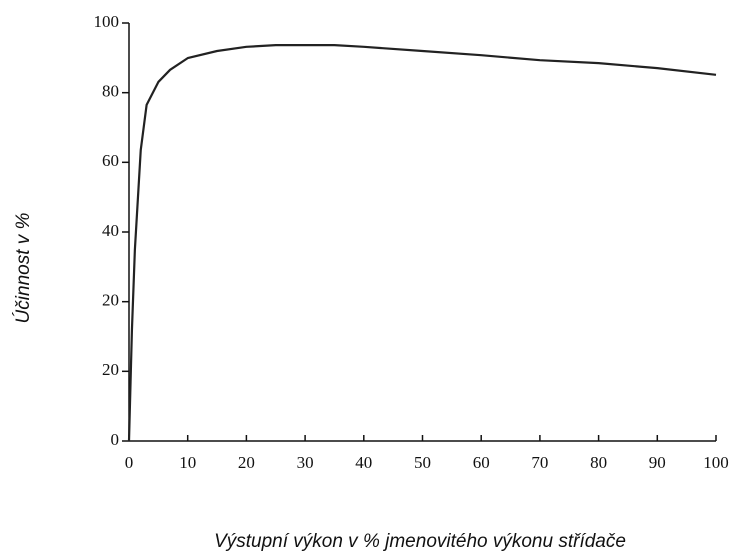 This screenshot has height=554, width=733. What do you see at coordinates (422, 462) in the screenshot?
I see `x-tick-label: 50` at bounding box center [422, 462].